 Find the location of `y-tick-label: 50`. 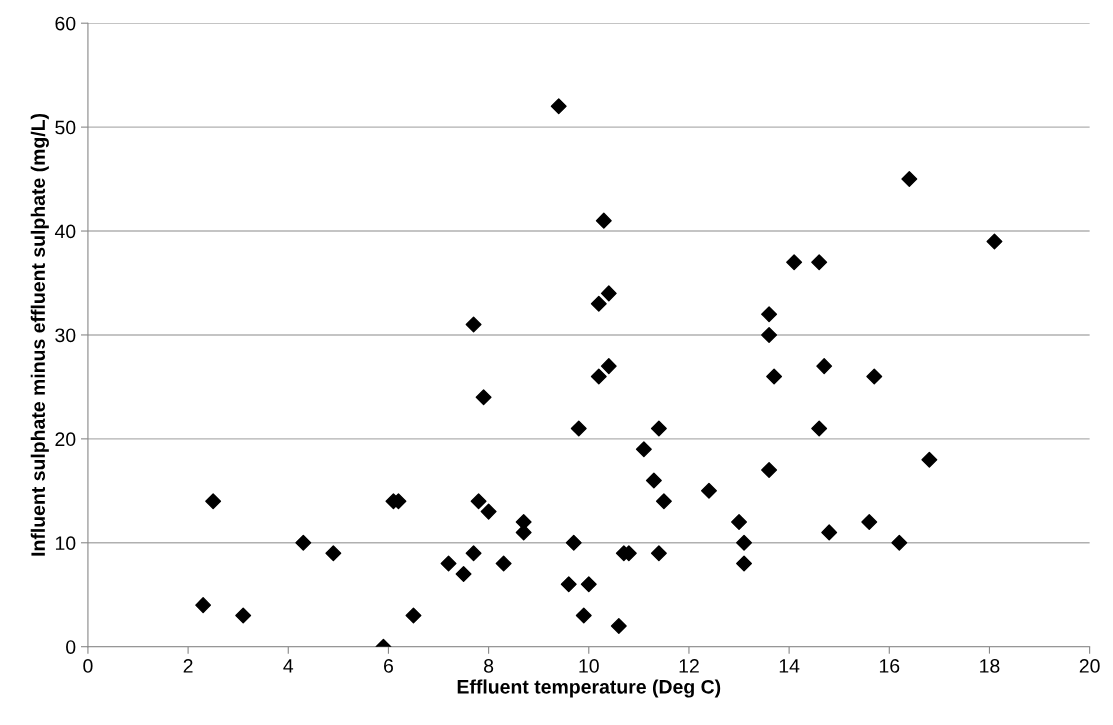

y-tick-label: 50 is located at coordinates (65, 127).